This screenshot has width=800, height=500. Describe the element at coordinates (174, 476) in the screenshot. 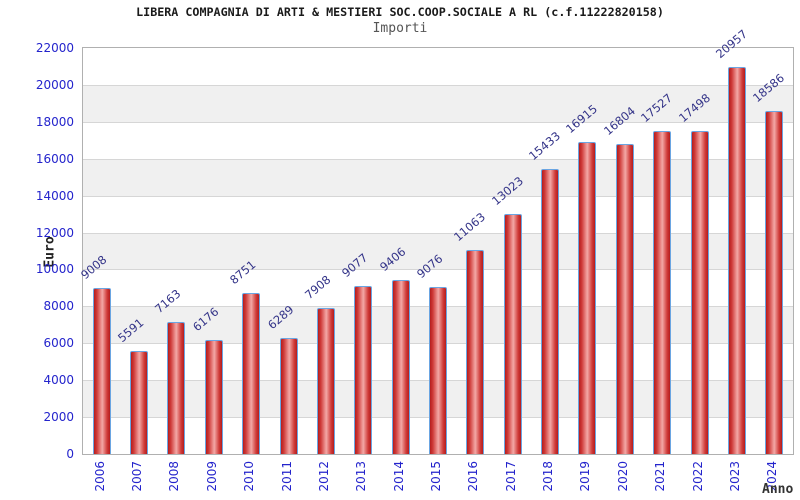

I see `x-tick-label: 2008` at that location.